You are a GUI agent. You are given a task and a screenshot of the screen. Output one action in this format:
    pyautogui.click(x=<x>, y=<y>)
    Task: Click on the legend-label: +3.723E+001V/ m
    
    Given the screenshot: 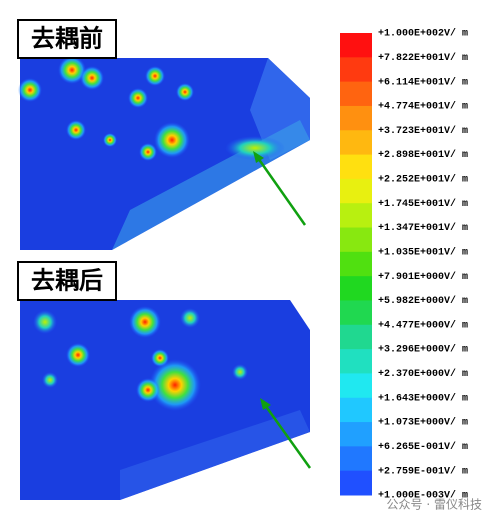 What is the action you would take?
    pyautogui.click(x=423, y=131)
    